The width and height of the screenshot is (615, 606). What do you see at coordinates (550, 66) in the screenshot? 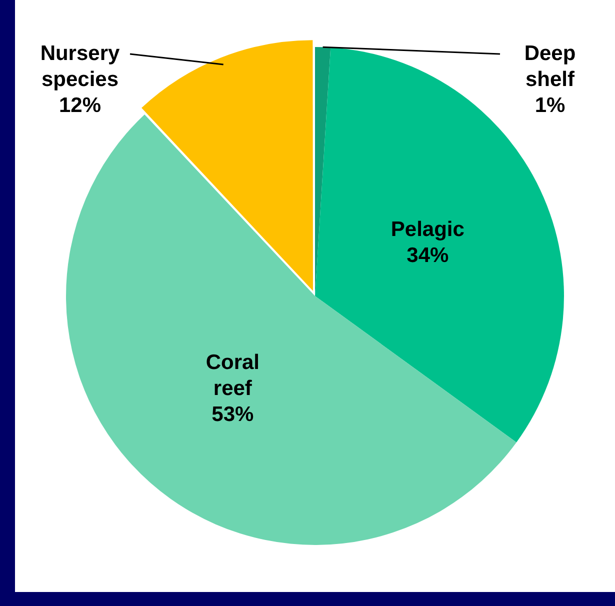
I see `slice-label: Deep shelf` at bounding box center [550, 66].